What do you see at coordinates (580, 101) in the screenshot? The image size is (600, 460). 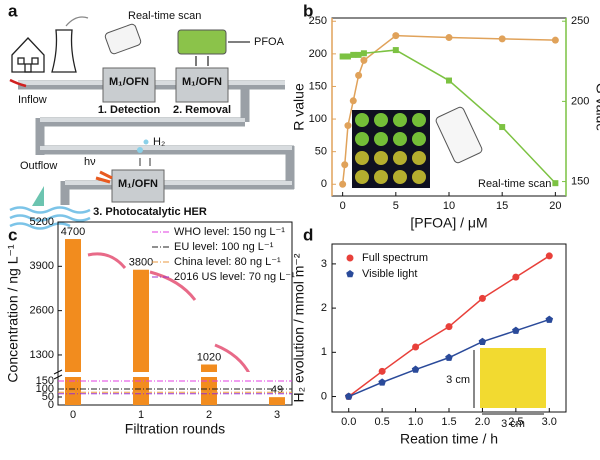 I see `y2-tick-label: 200` at bounding box center [580, 101].